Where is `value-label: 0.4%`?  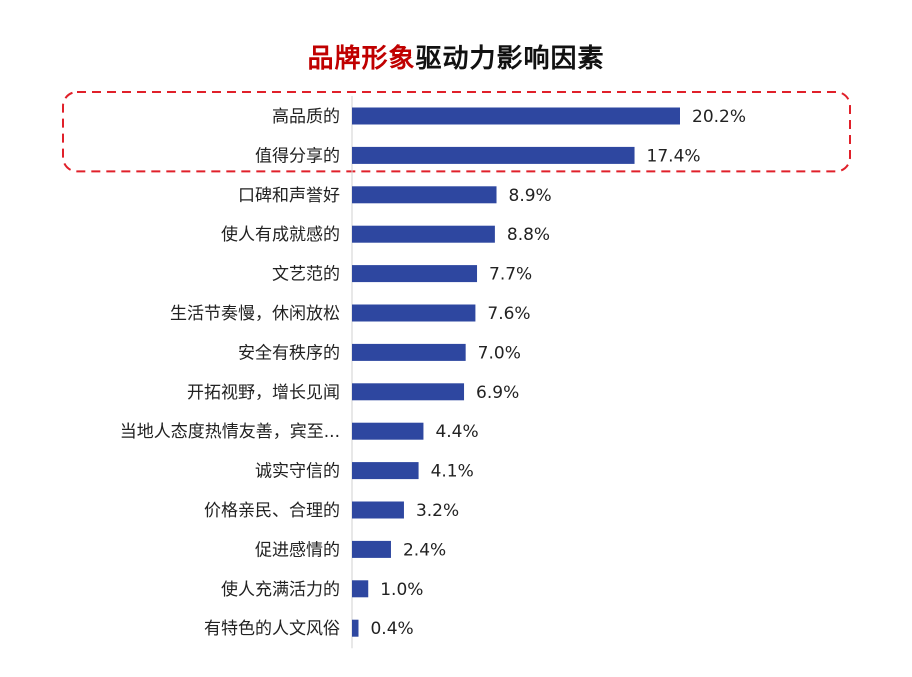 value-label: 0.4% is located at coordinates (391, 629).